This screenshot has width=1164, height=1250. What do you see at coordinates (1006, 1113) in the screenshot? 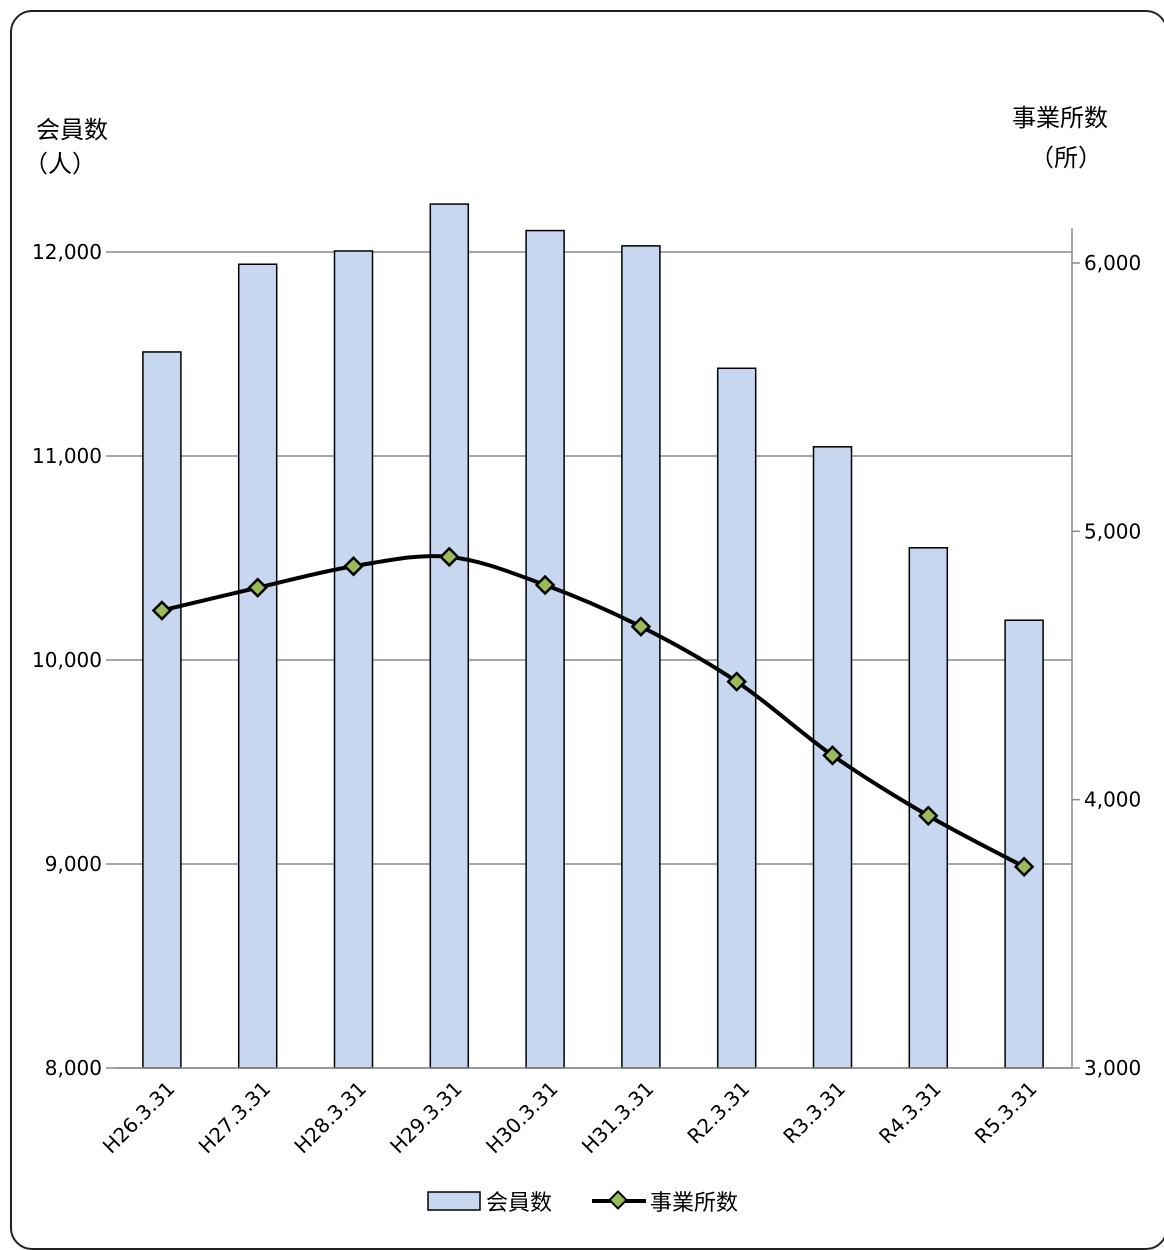
I see `x-tick-label: R5.3.31` at bounding box center [1006, 1113].